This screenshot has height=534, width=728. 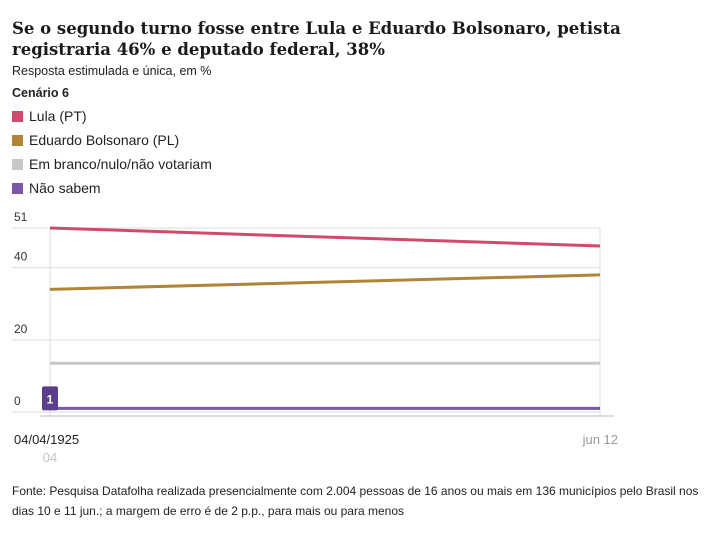 I want to click on scenario-label: Cenário 6, so click(x=40, y=93).